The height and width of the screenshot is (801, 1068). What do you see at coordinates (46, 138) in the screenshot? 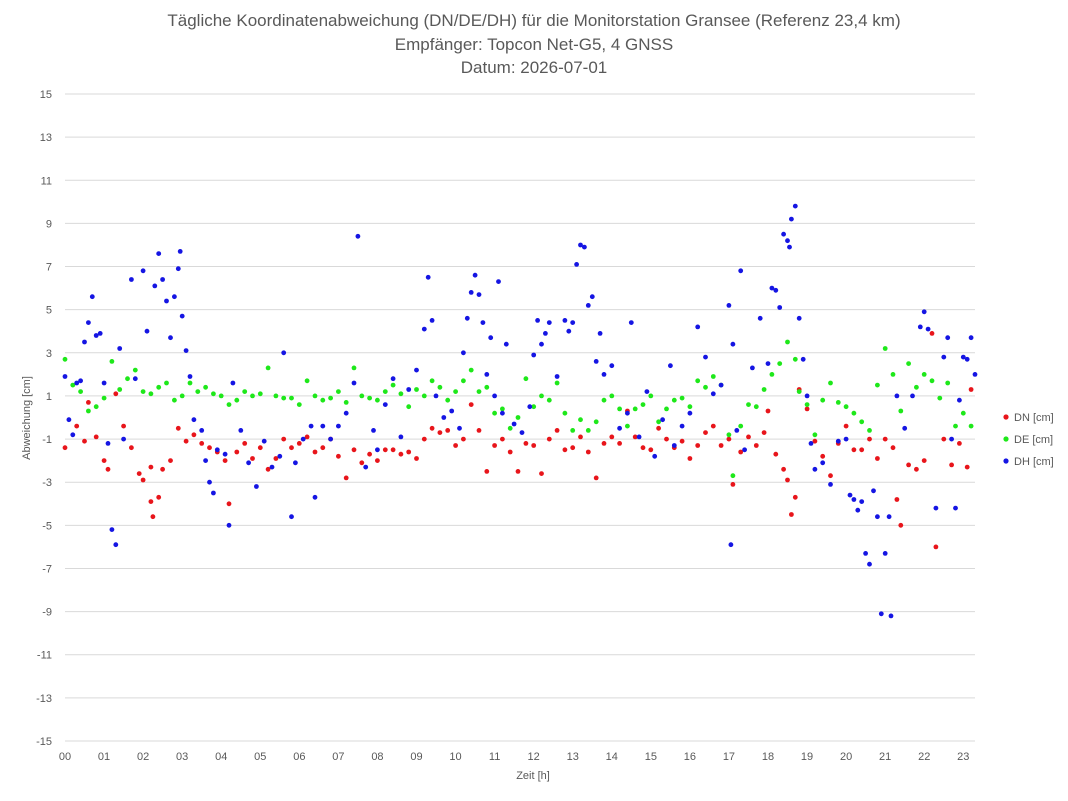
I see `y-tick-label: 13` at bounding box center [46, 138].